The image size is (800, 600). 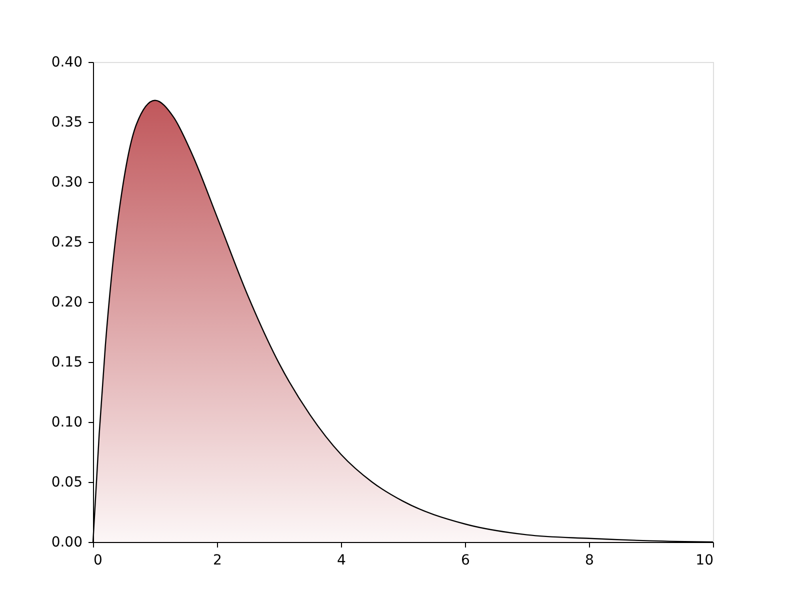 I want to click on x-tick-label: 8, so click(x=589, y=560).